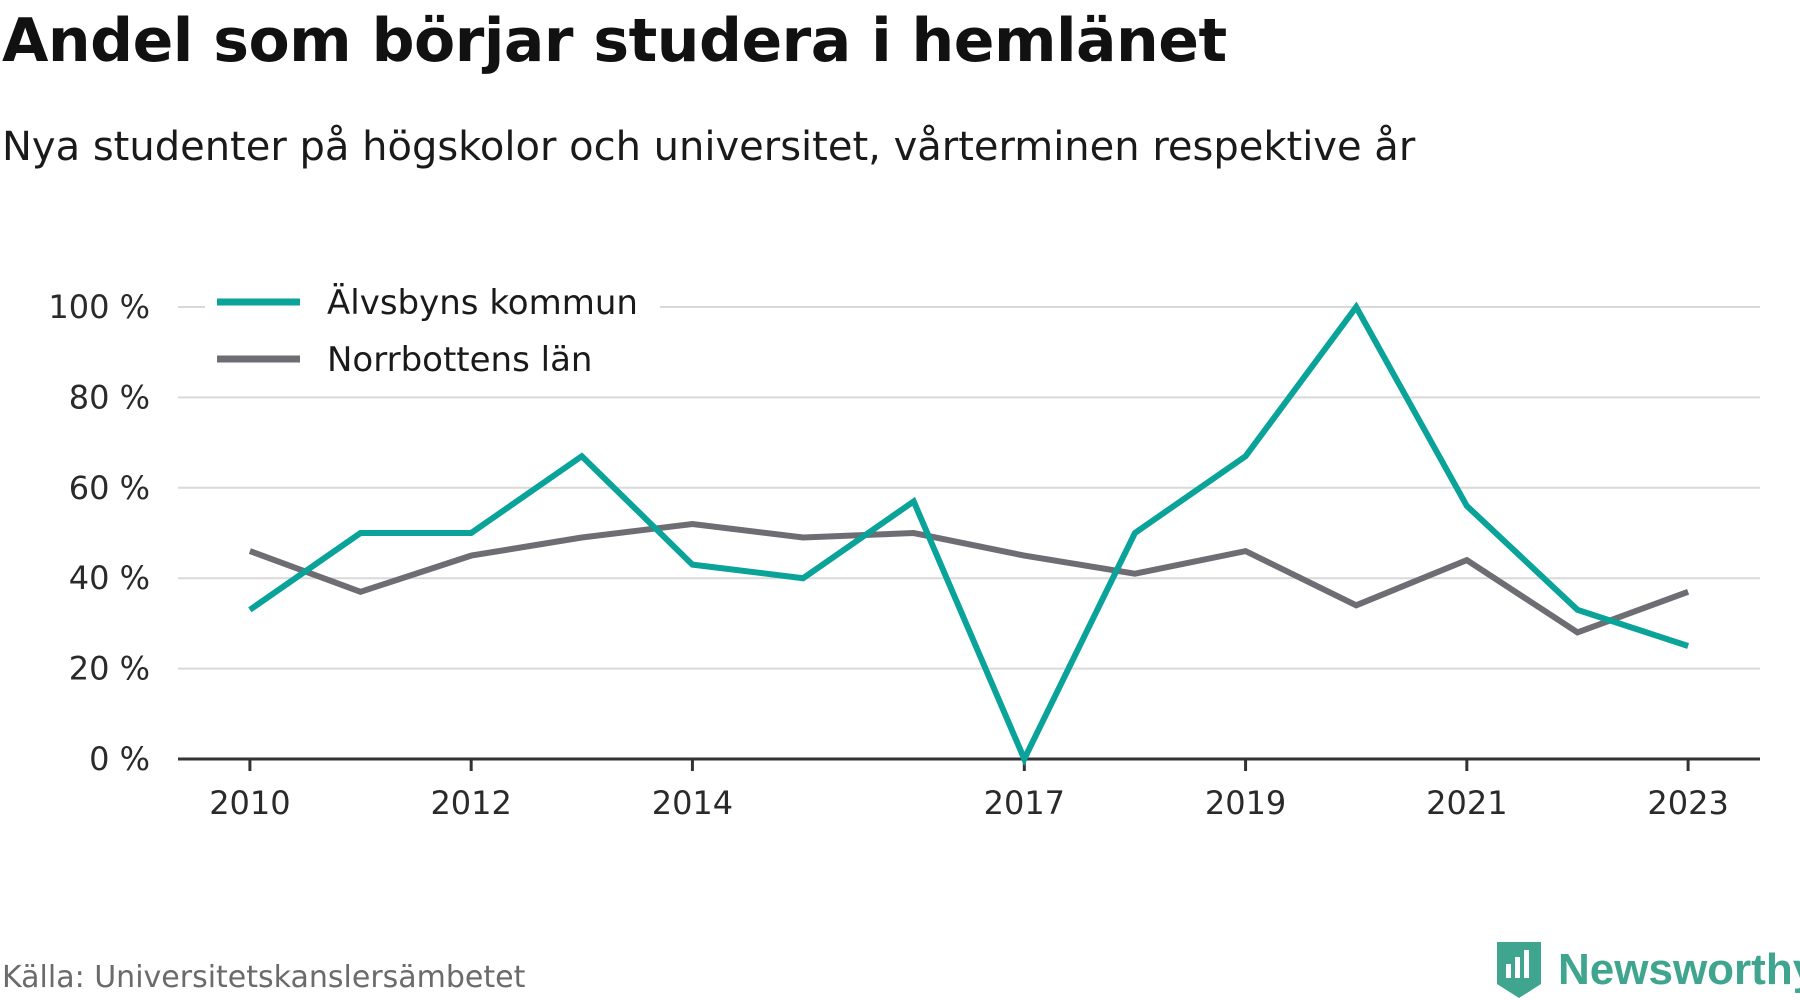  What do you see at coordinates (614, 41) in the screenshot?
I see `chart-title: Andel som börjar studera i hemlänet` at bounding box center [614, 41].